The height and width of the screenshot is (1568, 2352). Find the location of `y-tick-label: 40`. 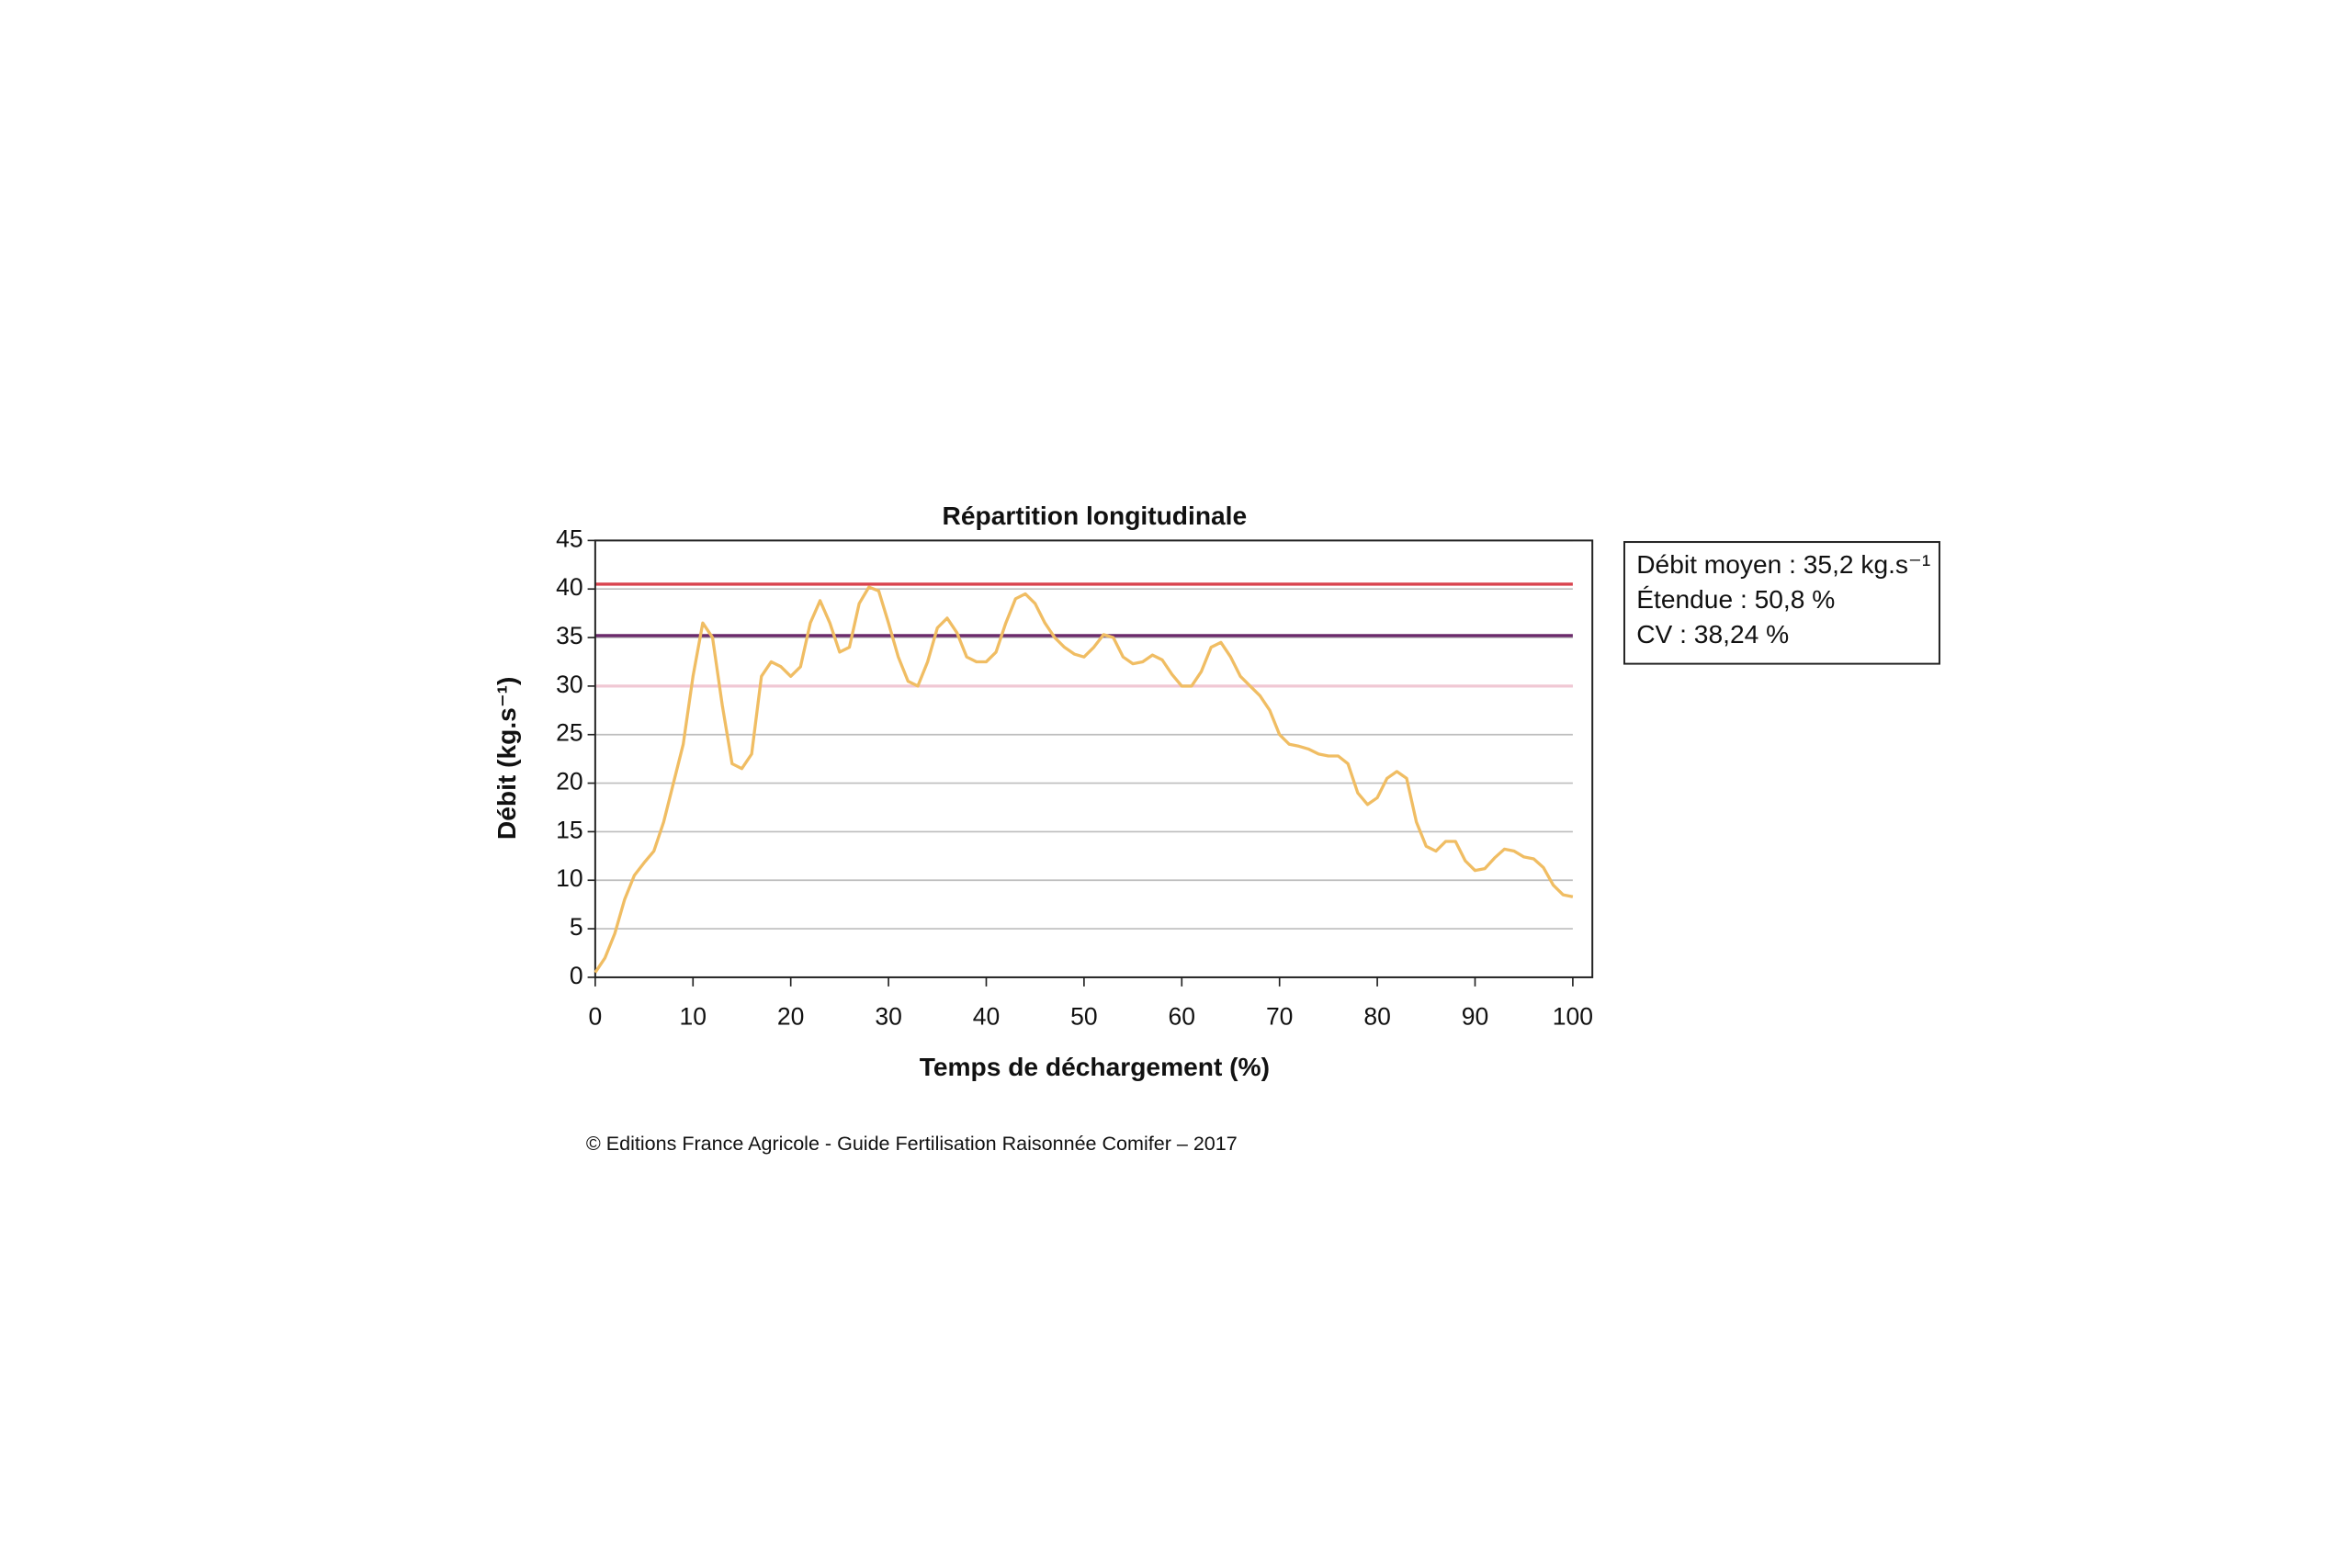

y-tick-label: 40 is located at coordinates (569, 587).